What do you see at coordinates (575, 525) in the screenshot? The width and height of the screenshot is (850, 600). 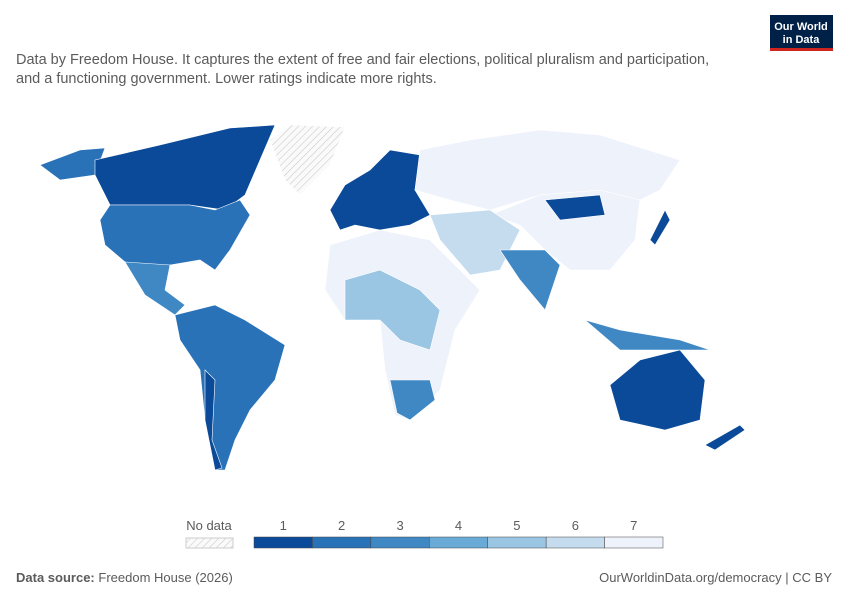 I see `legend-label: 6` at bounding box center [575, 525].